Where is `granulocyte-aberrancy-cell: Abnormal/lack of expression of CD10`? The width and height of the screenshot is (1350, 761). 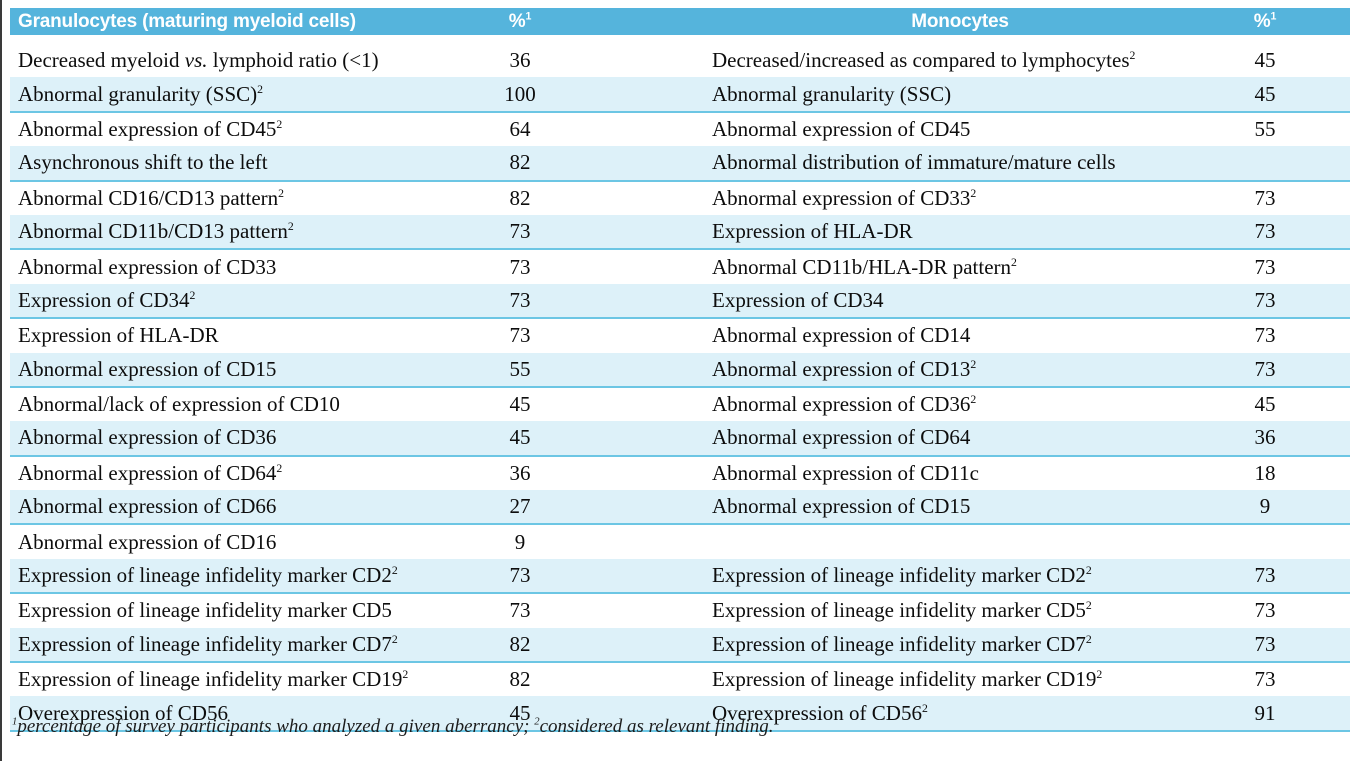 granulocyte-aberrancy-cell: Abnormal/lack of expression of CD10 is located at coordinates (179, 404).